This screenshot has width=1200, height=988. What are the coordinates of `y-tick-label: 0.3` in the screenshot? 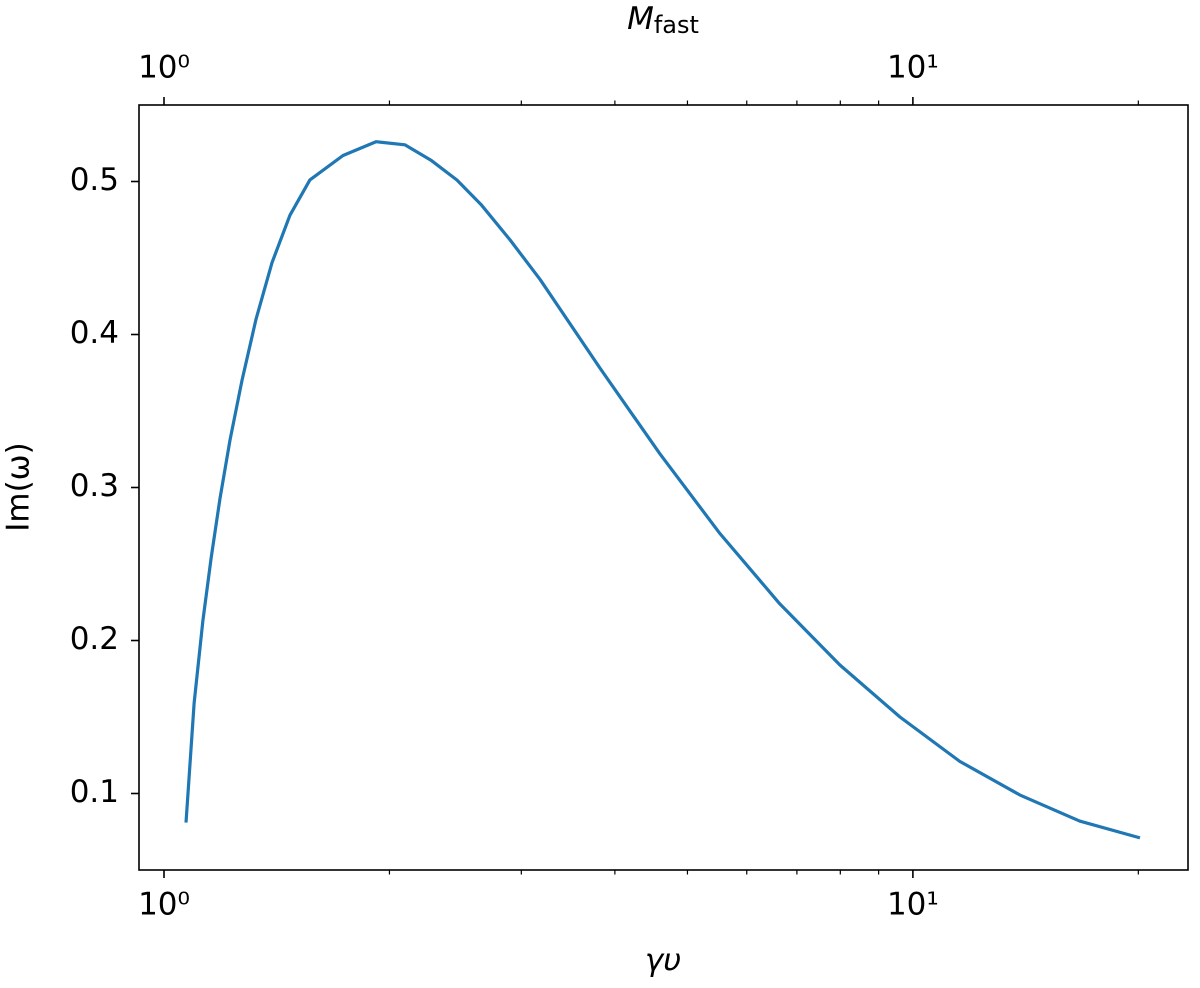 It's located at (94, 486).